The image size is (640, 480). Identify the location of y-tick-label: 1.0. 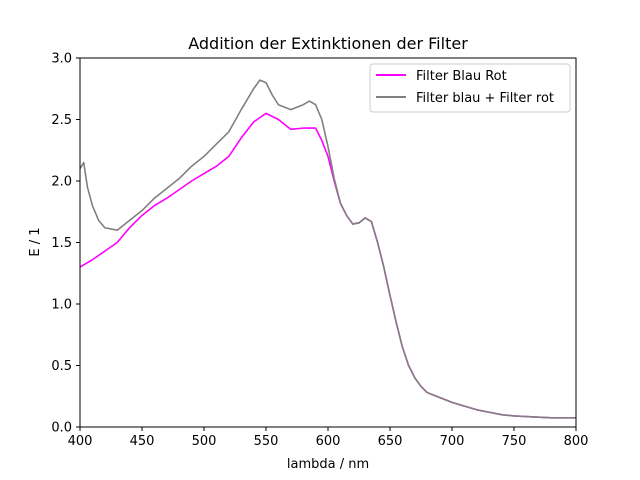
(61, 305).